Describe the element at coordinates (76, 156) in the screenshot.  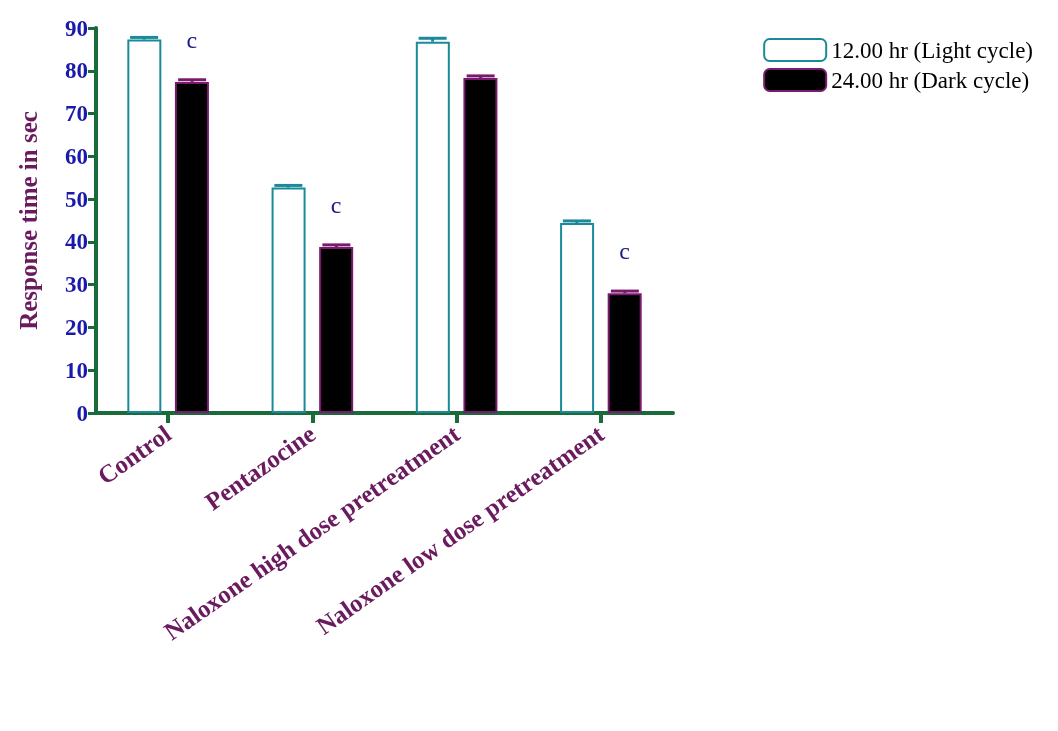
I see `y-tick-label: 60` at that location.